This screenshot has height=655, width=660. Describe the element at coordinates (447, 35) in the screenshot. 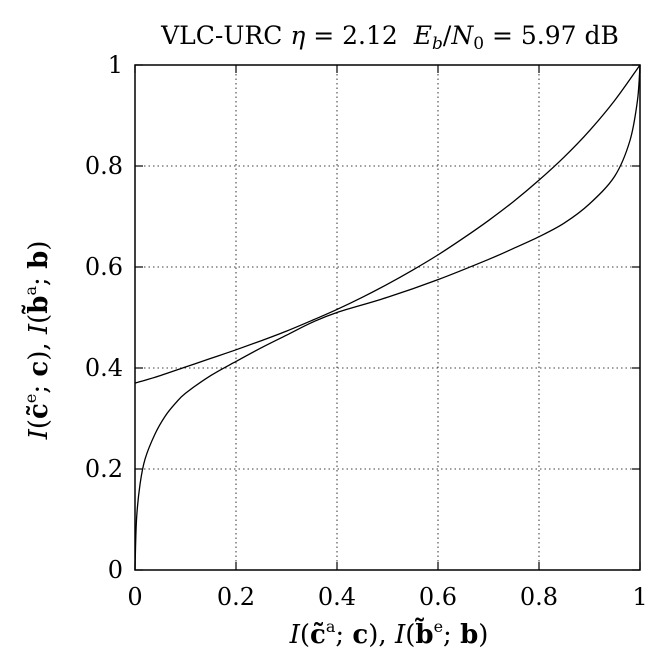

I see `title-slash: /` at that location.